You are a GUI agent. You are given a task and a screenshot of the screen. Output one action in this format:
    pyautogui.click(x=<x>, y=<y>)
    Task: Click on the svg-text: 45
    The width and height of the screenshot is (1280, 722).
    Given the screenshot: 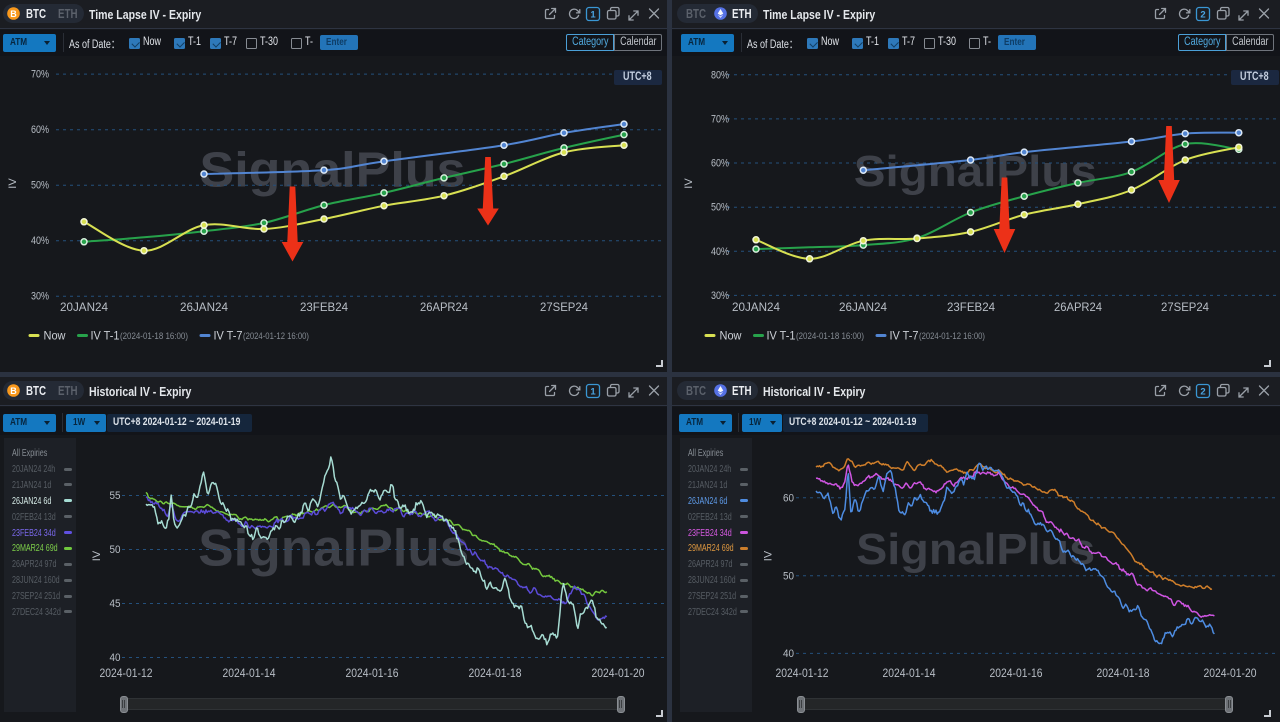 What is the action you would take?
    pyautogui.click(x=115, y=604)
    